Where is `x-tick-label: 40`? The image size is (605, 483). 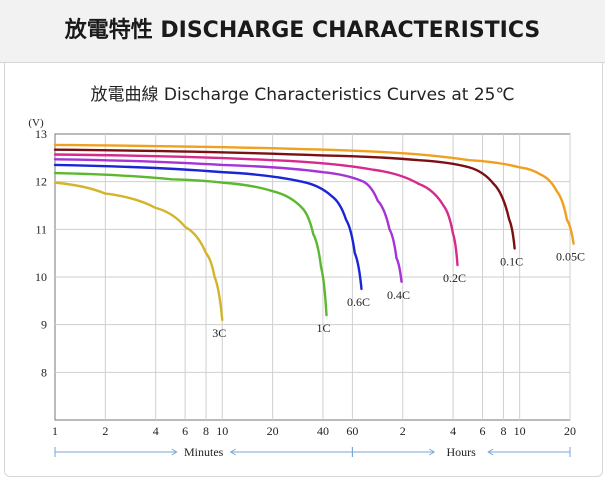 x-tick-label: 40 is located at coordinates (323, 431).